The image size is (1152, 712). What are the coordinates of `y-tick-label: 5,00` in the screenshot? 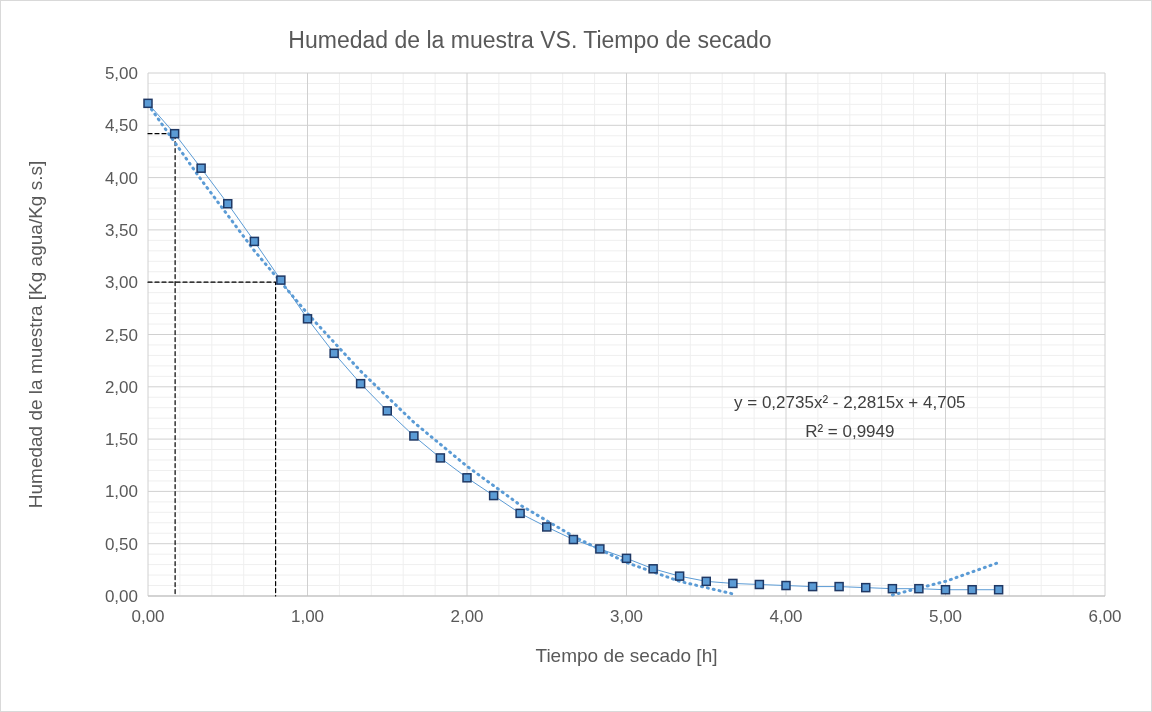 It's located at (121, 73).